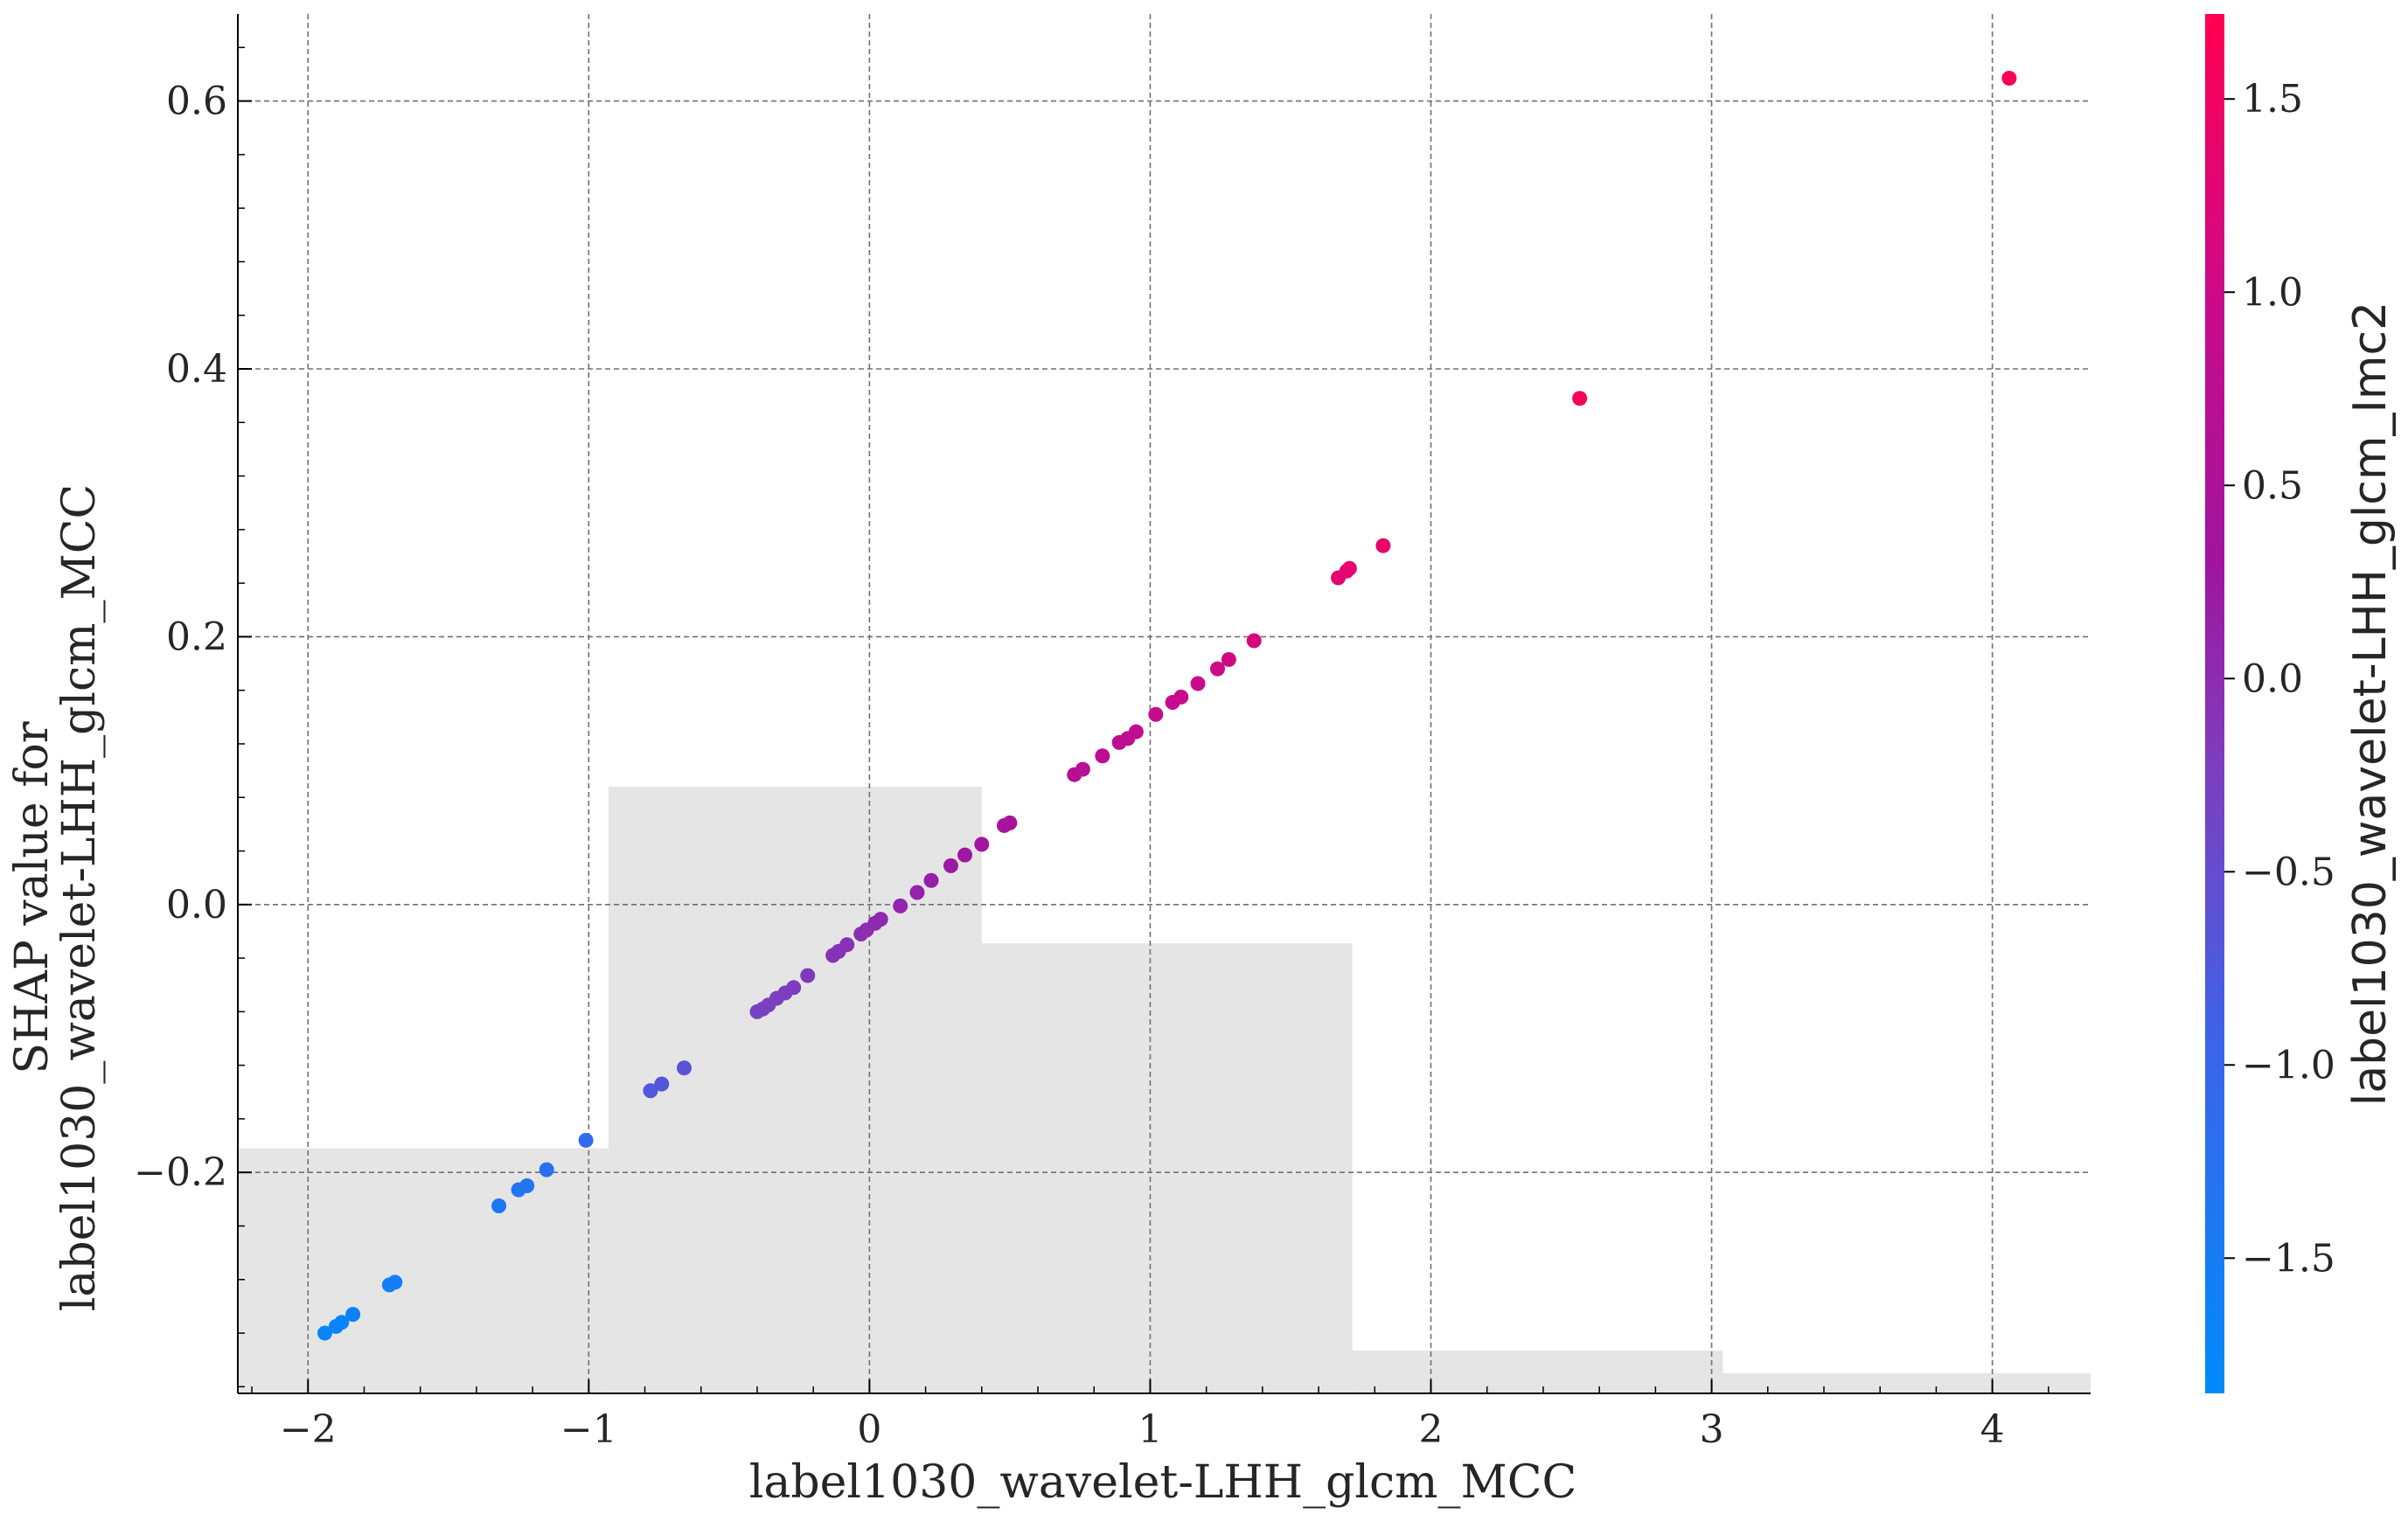 The image size is (2408, 1521). Describe the element at coordinates (1163, 1483) in the screenshot. I see `x-axis-label: label1030_wavelet-LHH_glcm_MCC` at that location.